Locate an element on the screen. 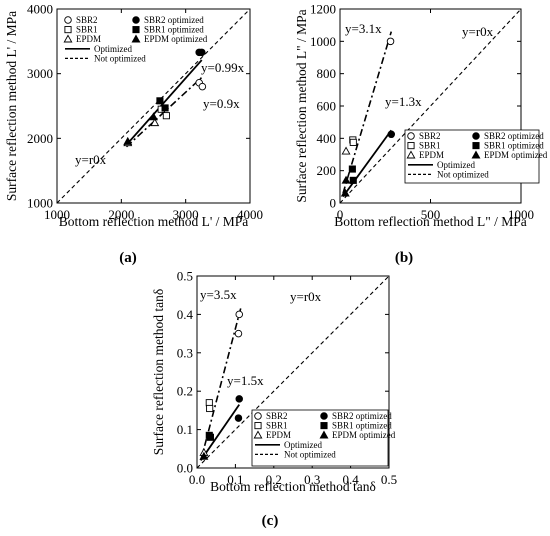  y-axis-label: Surface reflection method L' / MPa is located at coordinates (11, 106).